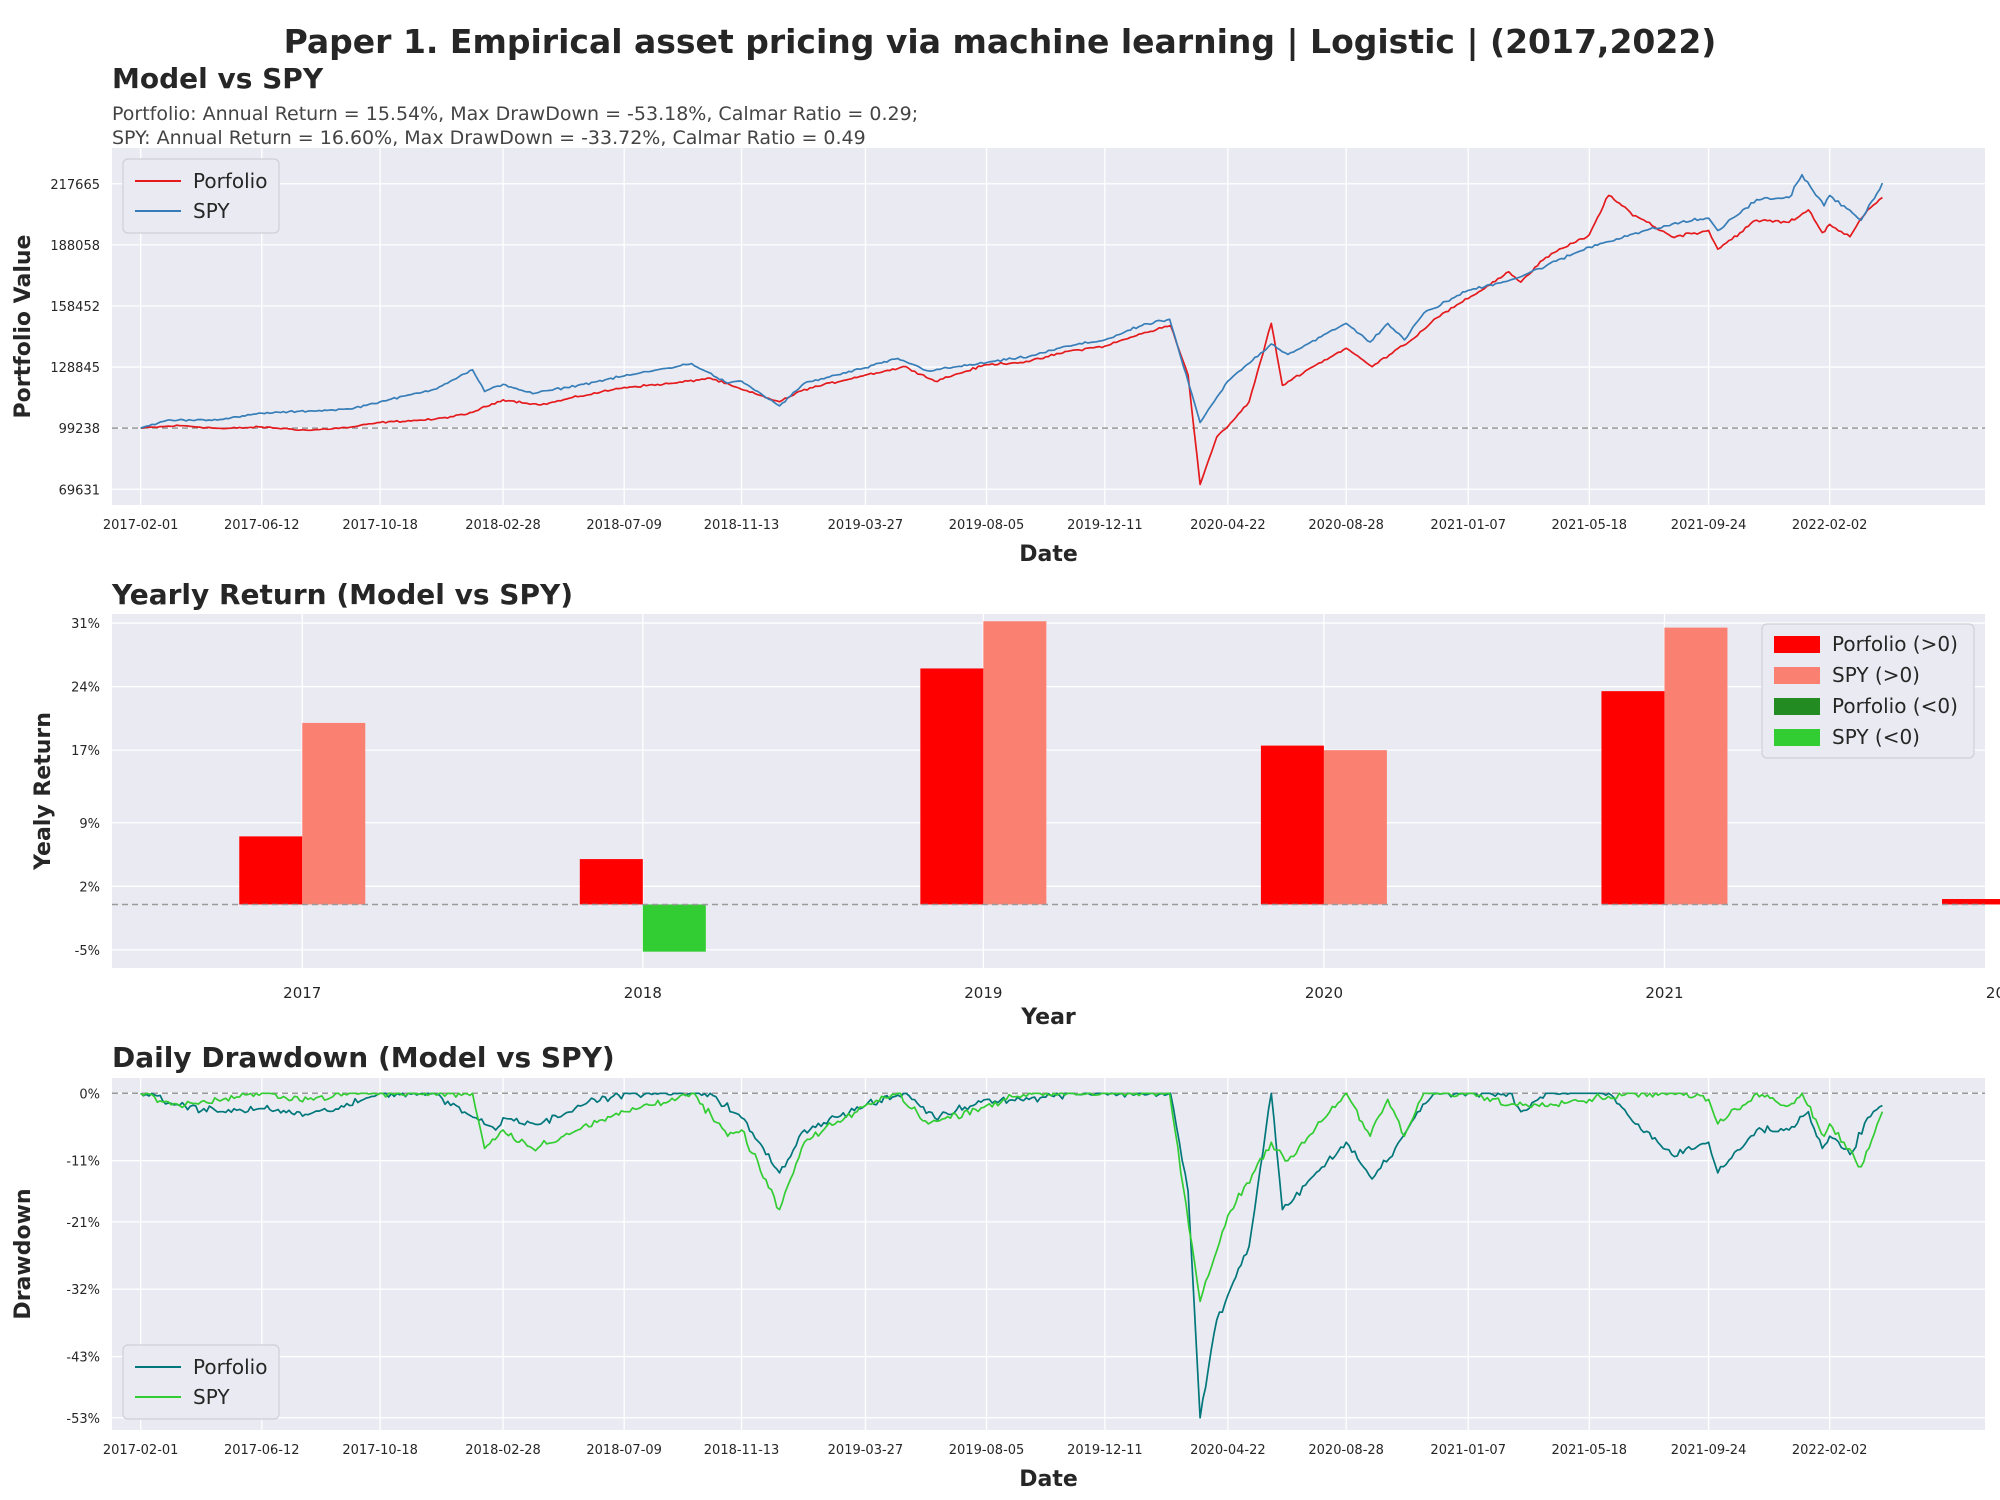 The image size is (2000, 1500). Describe the element at coordinates (85, 624) in the screenshot. I see `panel2-ytick-label: 31%` at that location.